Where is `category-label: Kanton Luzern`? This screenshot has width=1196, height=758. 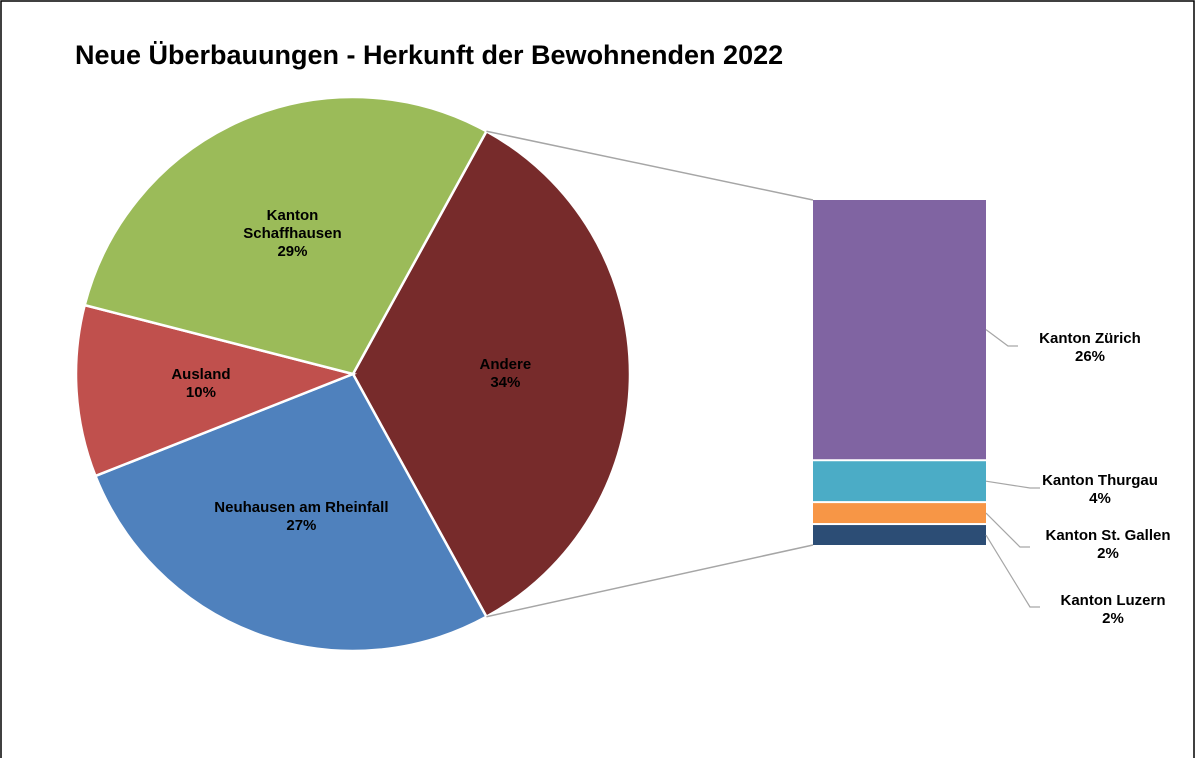
category-label: Kanton Luzern is located at coordinates (1113, 600).